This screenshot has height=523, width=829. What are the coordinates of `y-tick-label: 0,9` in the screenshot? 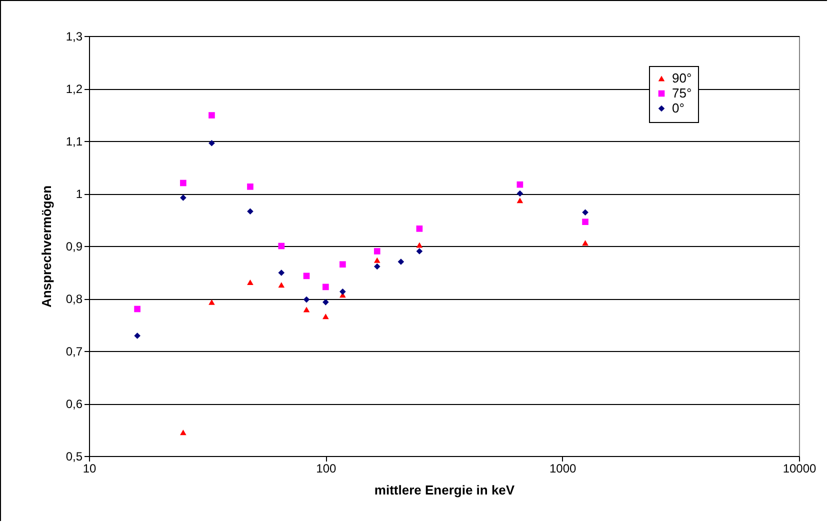 It's located at (74, 247).